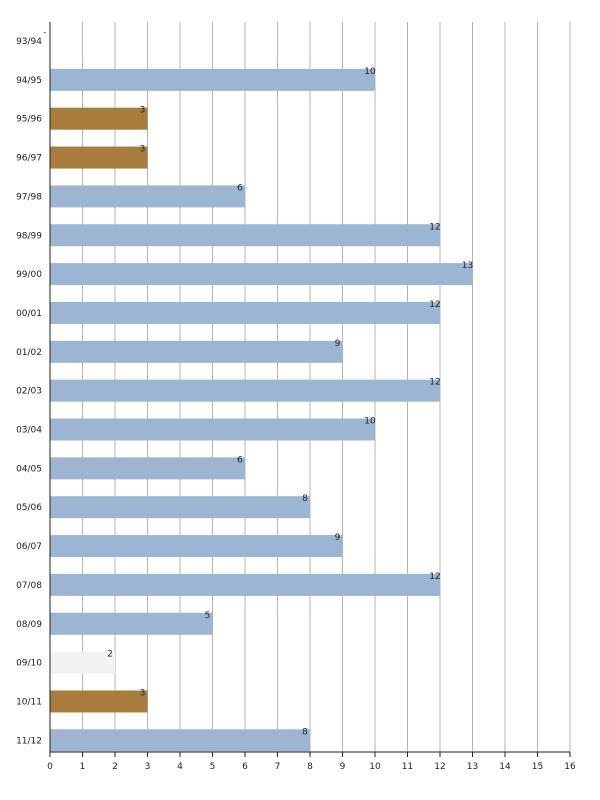 The image size is (600, 800). What do you see at coordinates (310, 767) in the screenshot?
I see `x-tick-label: 8` at bounding box center [310, 767].